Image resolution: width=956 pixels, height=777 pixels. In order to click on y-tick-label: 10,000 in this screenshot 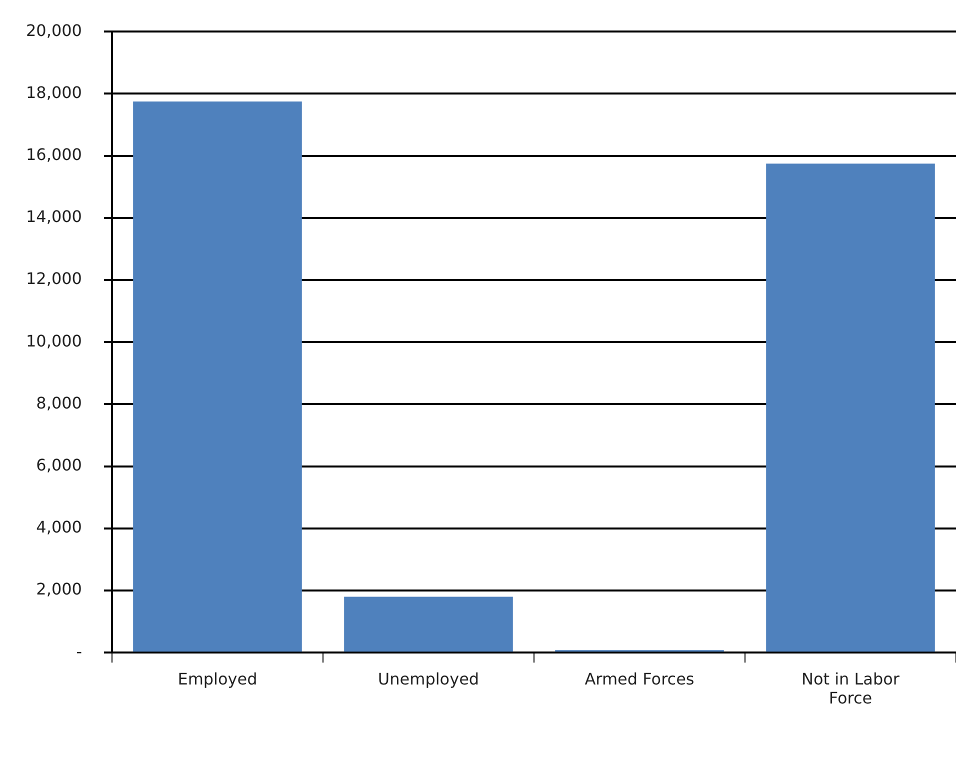, I will do `click(54, 340)`.